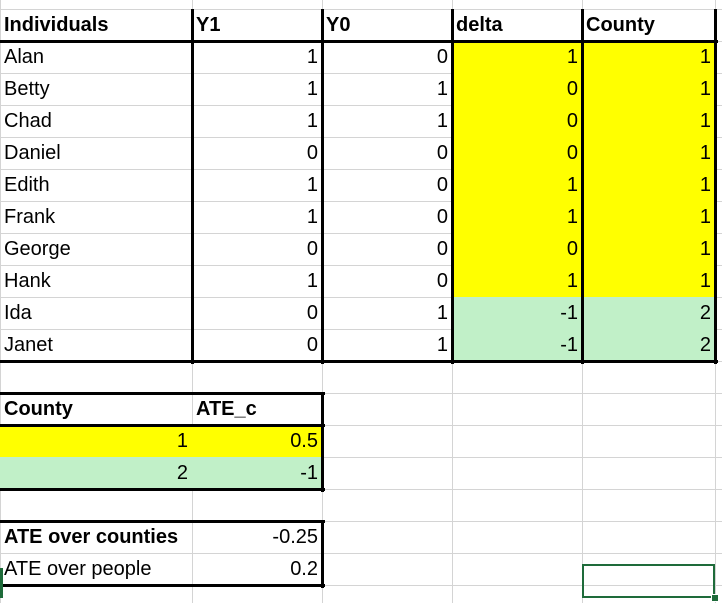  I want to click on individual-name: Hank, so click(27, 281).